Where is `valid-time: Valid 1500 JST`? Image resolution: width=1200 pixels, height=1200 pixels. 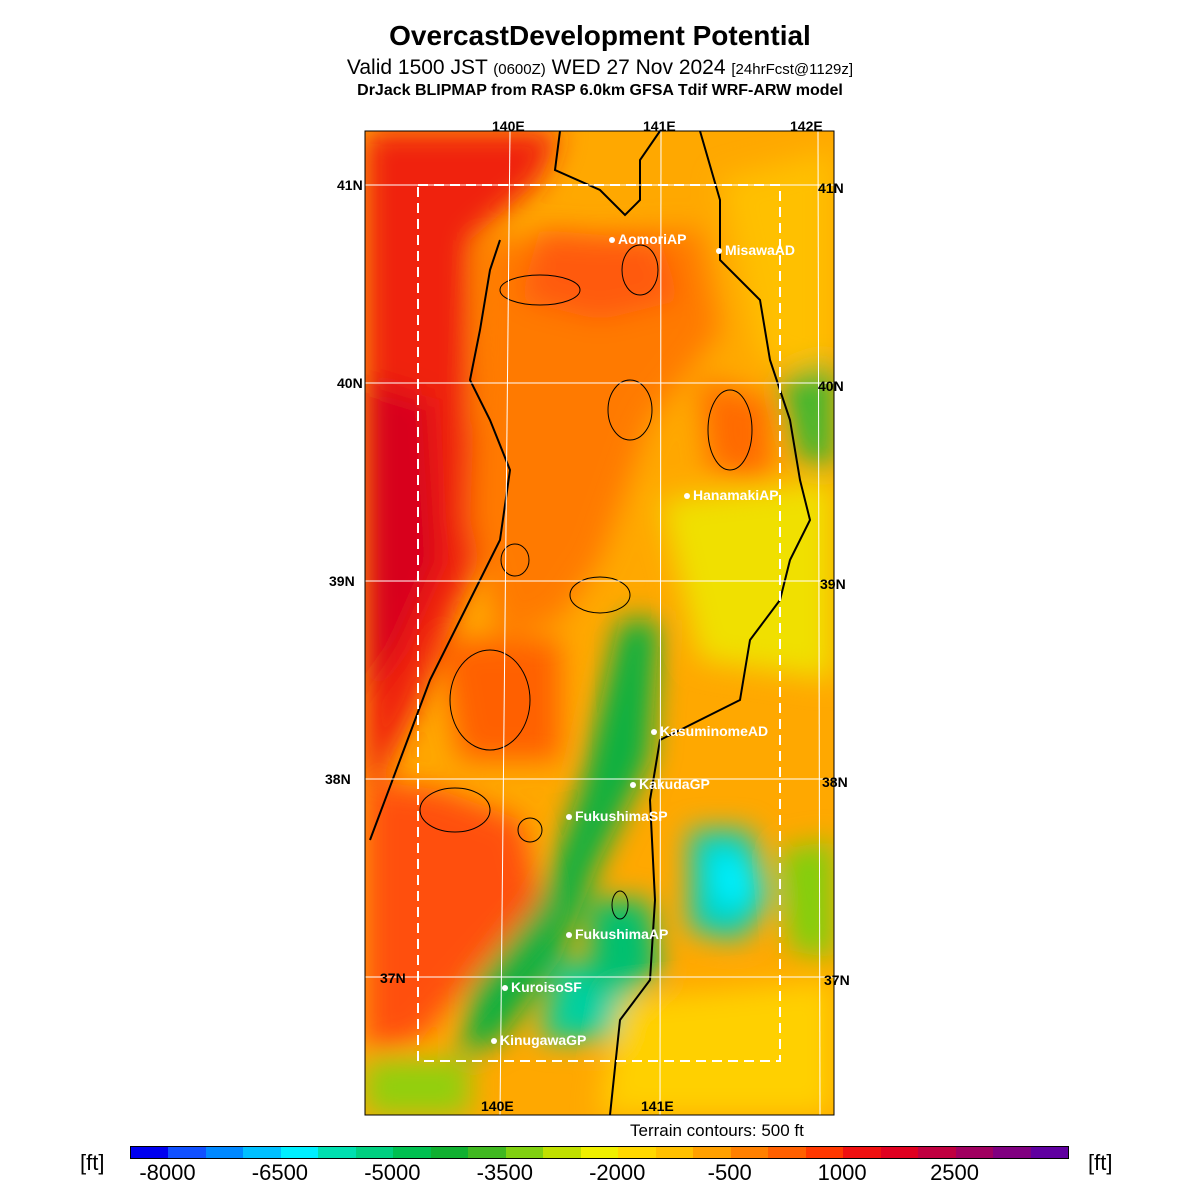
valid-time: Valid 1500 JST is located at coordinates (417, 67).